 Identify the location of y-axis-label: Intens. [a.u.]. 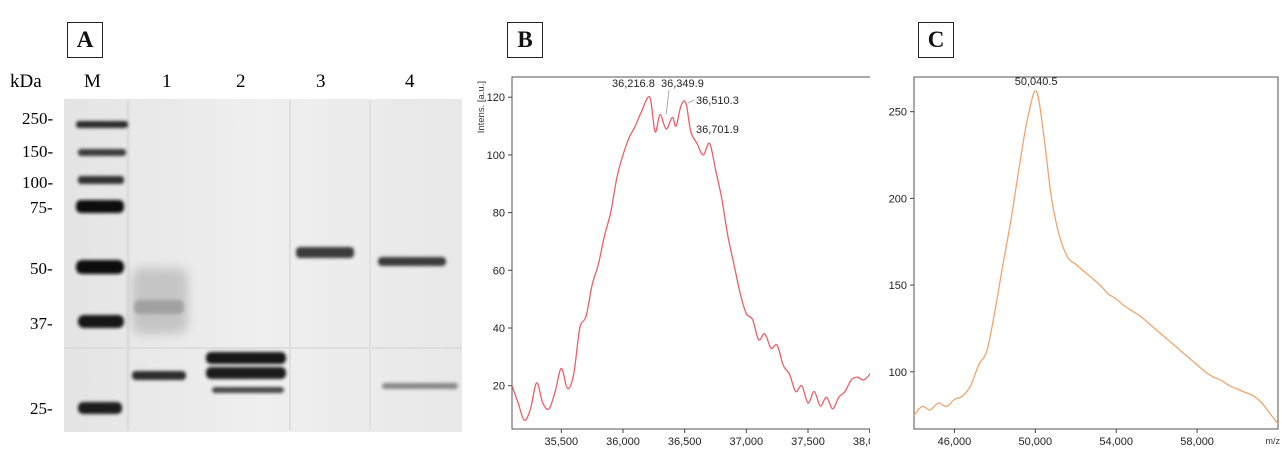
(481, 107).